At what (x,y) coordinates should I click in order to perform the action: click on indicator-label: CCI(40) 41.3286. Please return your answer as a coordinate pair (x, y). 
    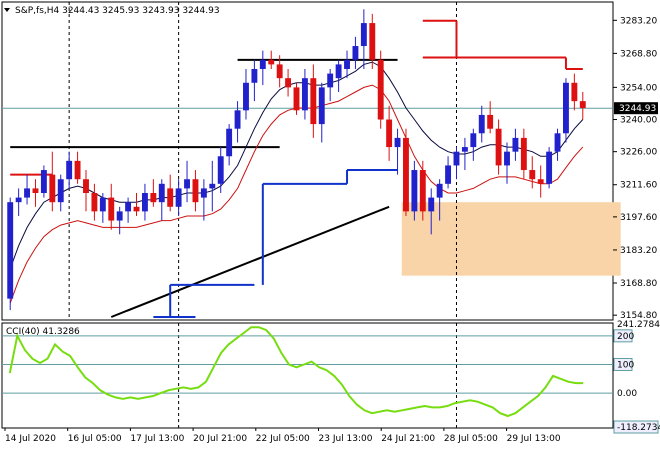
    Looking at the image, I should click on (43, 332).